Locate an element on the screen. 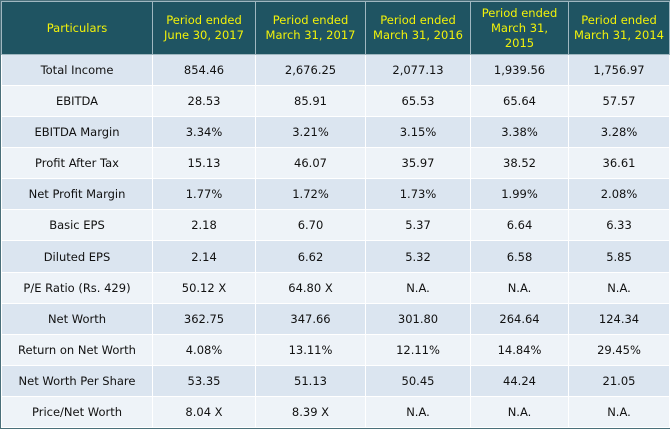  table-row: Basic EPS 2.18 6.70 5.37 6.64 6.33 is located at coordinates (335, 225).